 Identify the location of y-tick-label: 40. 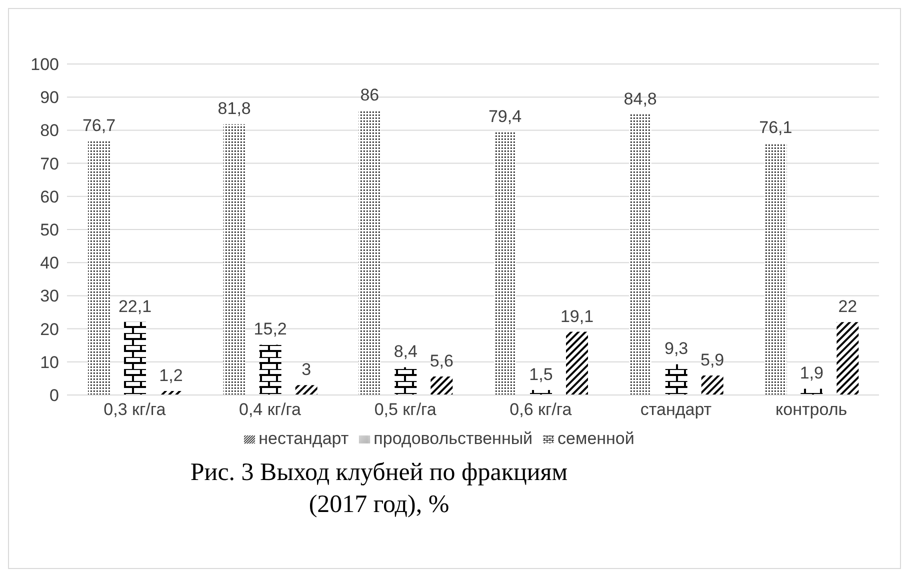
(49, 263).